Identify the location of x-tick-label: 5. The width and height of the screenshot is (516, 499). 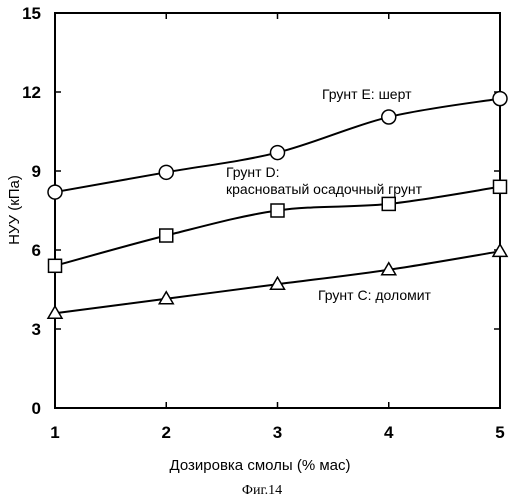
(499, 432).